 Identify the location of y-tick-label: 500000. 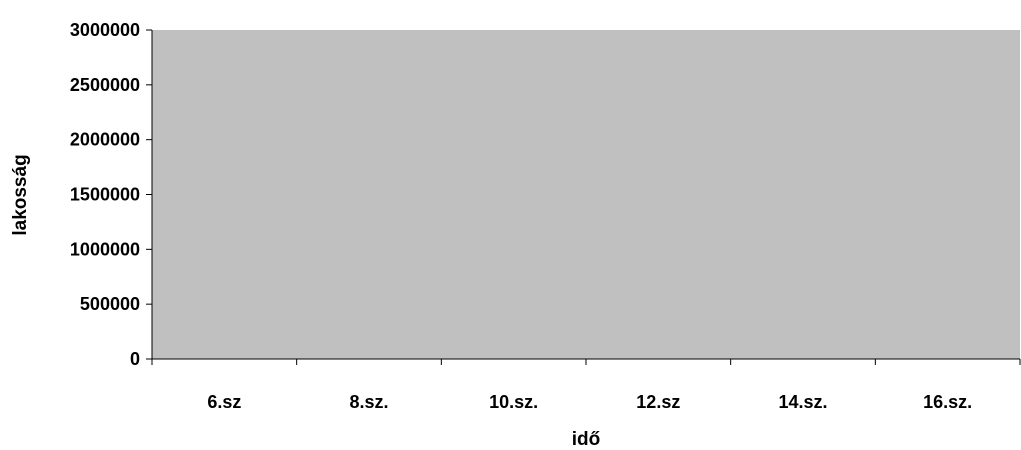
(110, 304).